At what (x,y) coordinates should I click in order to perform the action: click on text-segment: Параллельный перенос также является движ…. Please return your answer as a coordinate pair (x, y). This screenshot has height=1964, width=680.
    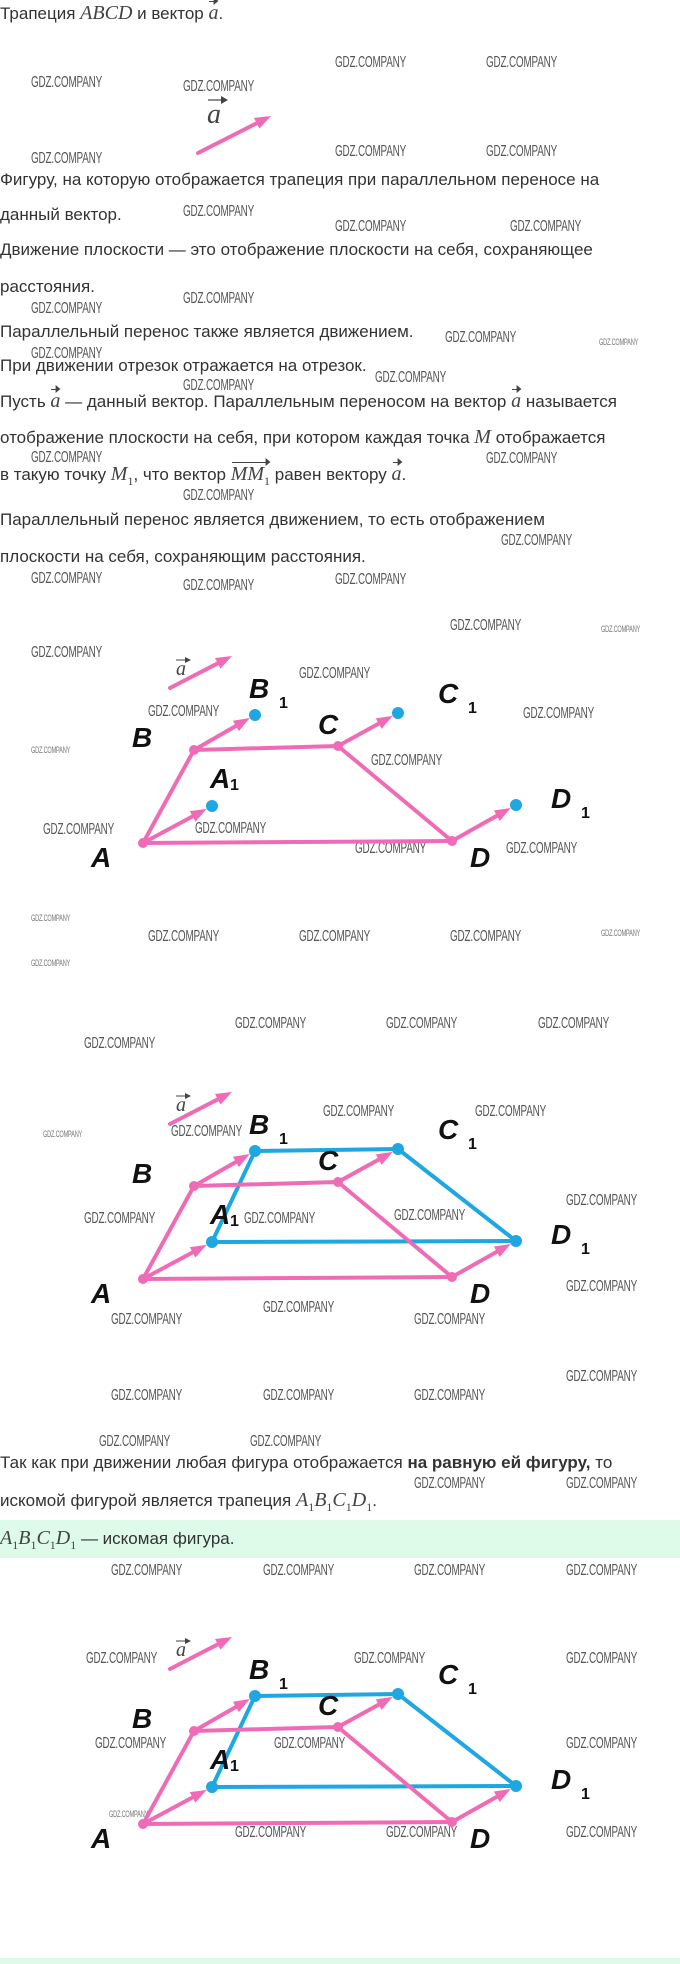
    Looking at the image, I should click on (207, 331).